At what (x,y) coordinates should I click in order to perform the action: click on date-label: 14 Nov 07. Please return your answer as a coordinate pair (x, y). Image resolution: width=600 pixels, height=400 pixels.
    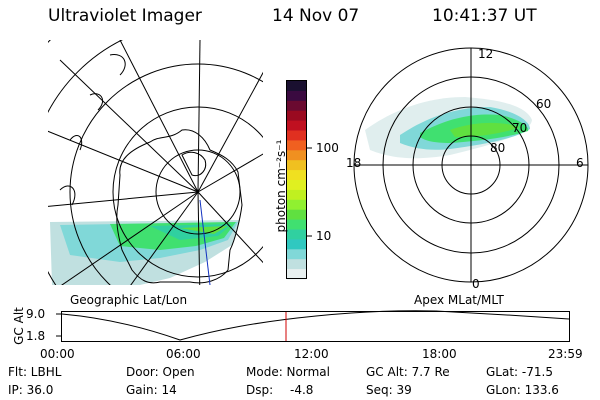
    Looking at the image, I should click on (316, 16).